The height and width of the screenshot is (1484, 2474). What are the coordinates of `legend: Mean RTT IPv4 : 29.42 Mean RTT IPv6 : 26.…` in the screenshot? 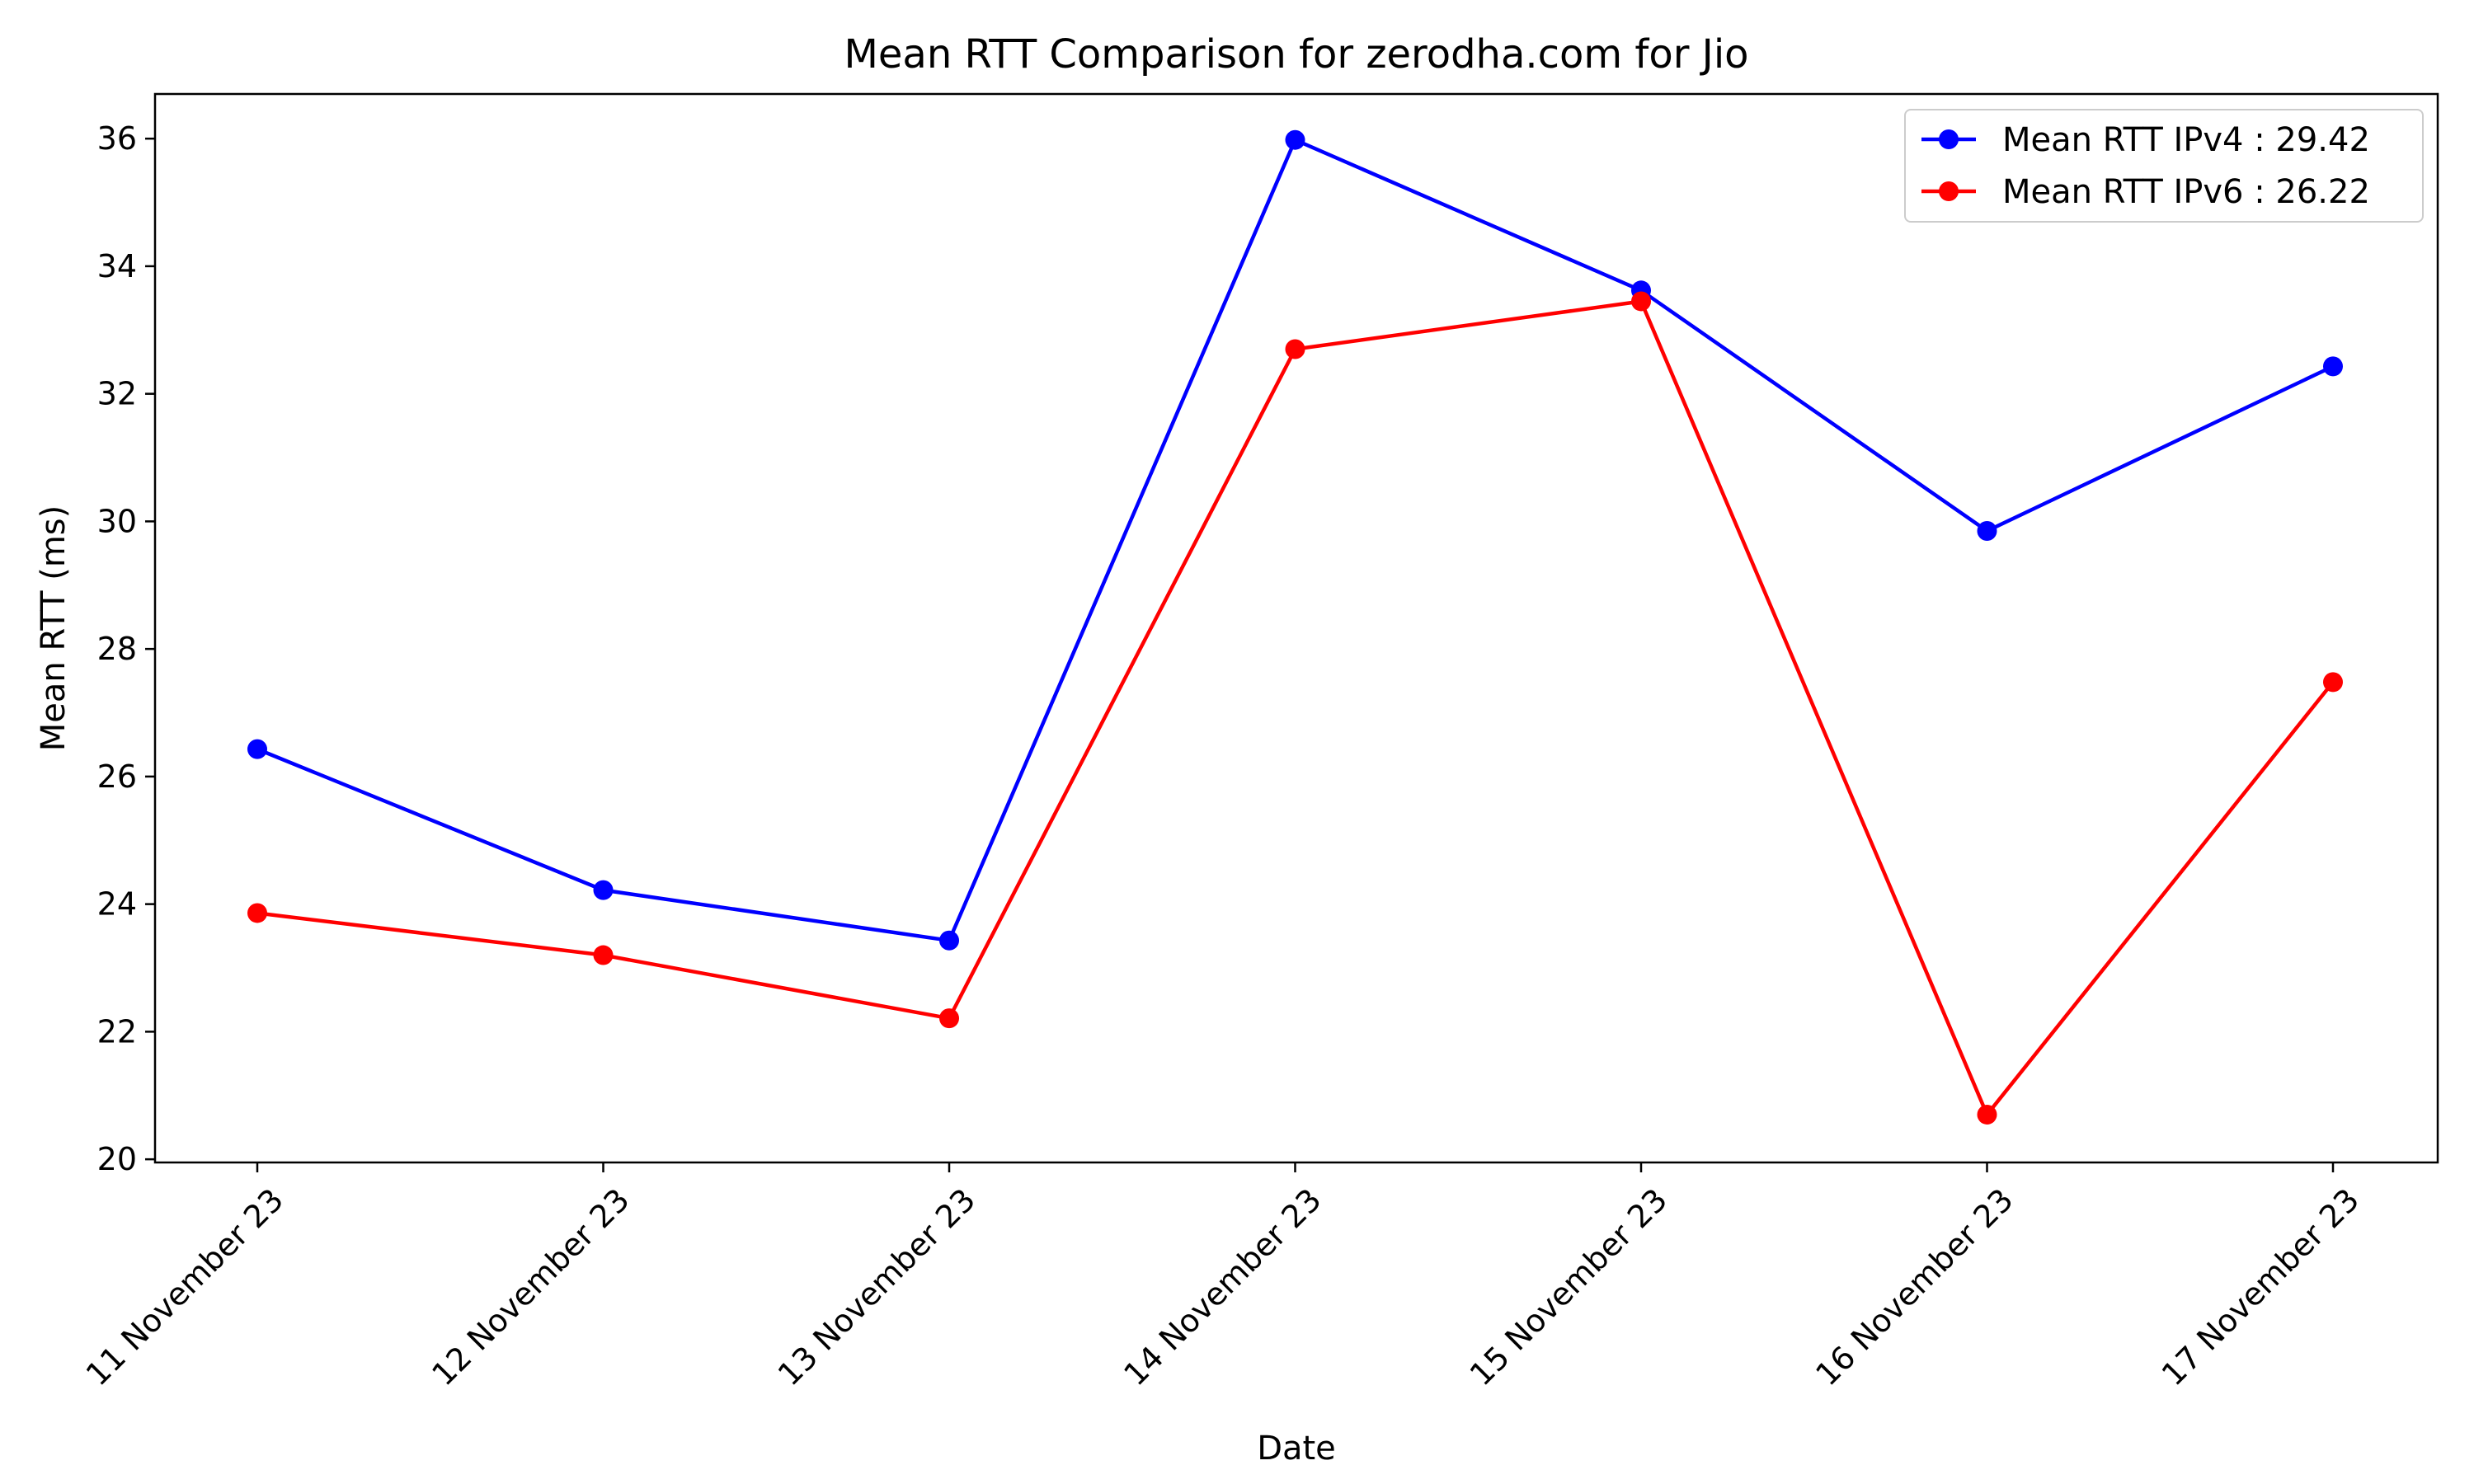 It's located at (2164, 166).